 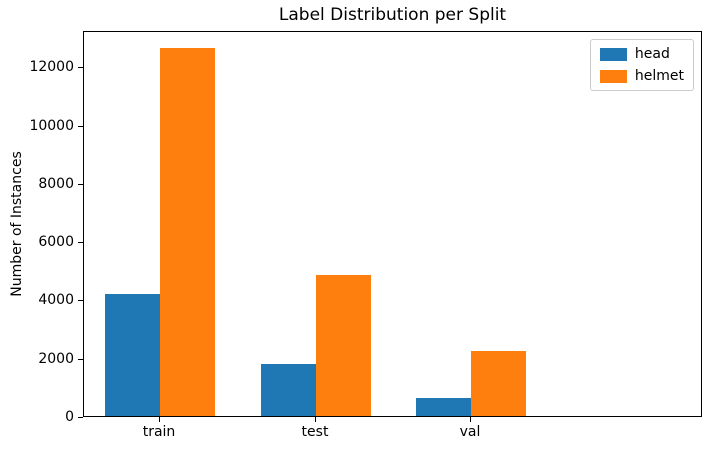 What do you see at coordinates (56, 300) in the screenshot?
I see `y-tick-label: 4000` at bounding box center [56, 300].